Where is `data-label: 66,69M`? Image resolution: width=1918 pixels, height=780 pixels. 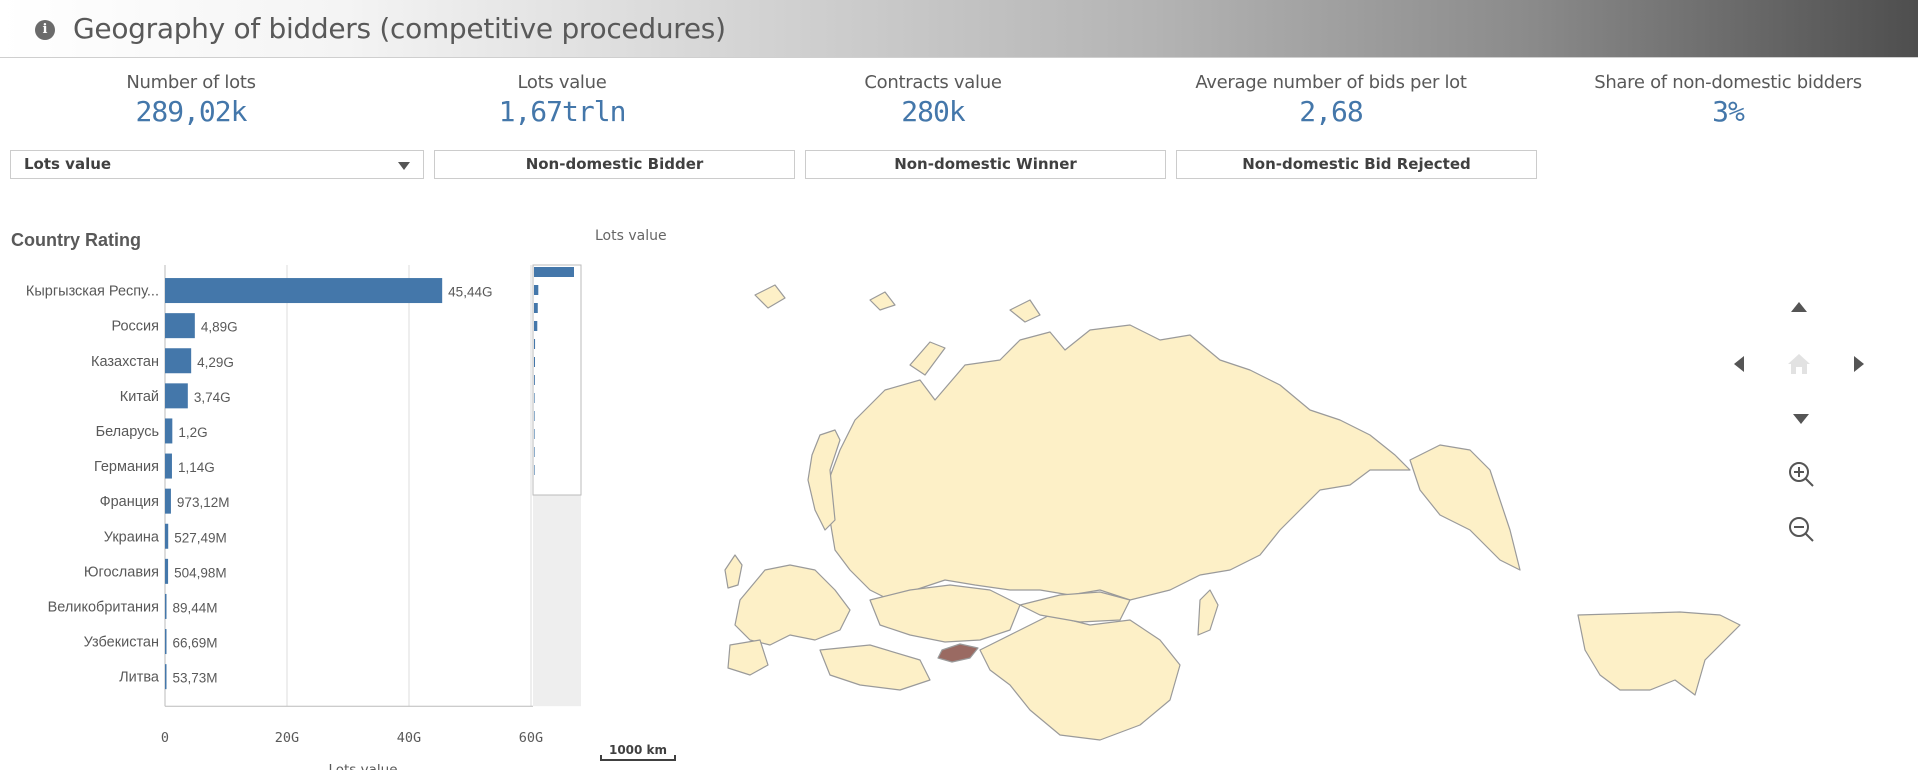
data-label: 66,69M is located at coordinates (195, 643).